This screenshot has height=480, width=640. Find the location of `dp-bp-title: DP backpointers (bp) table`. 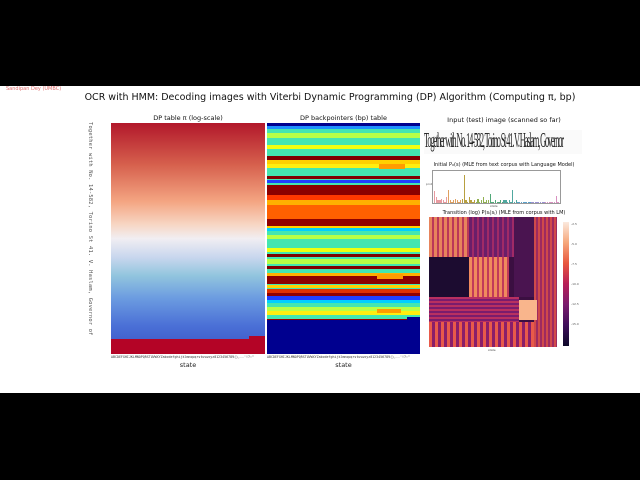

dp-bp-title: DP backpointers (bp) table is located at coordinates (343, 118).